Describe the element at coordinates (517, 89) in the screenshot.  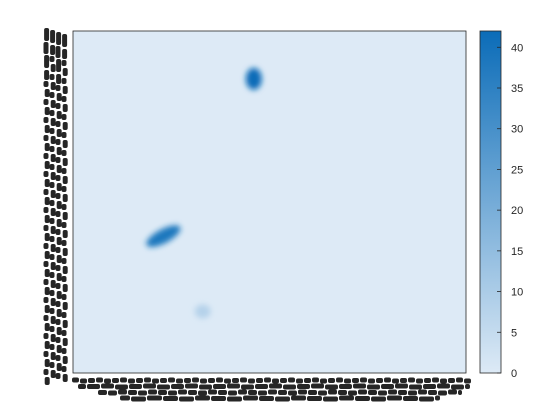
I see `colorbar-tick-label: 35` at that location.